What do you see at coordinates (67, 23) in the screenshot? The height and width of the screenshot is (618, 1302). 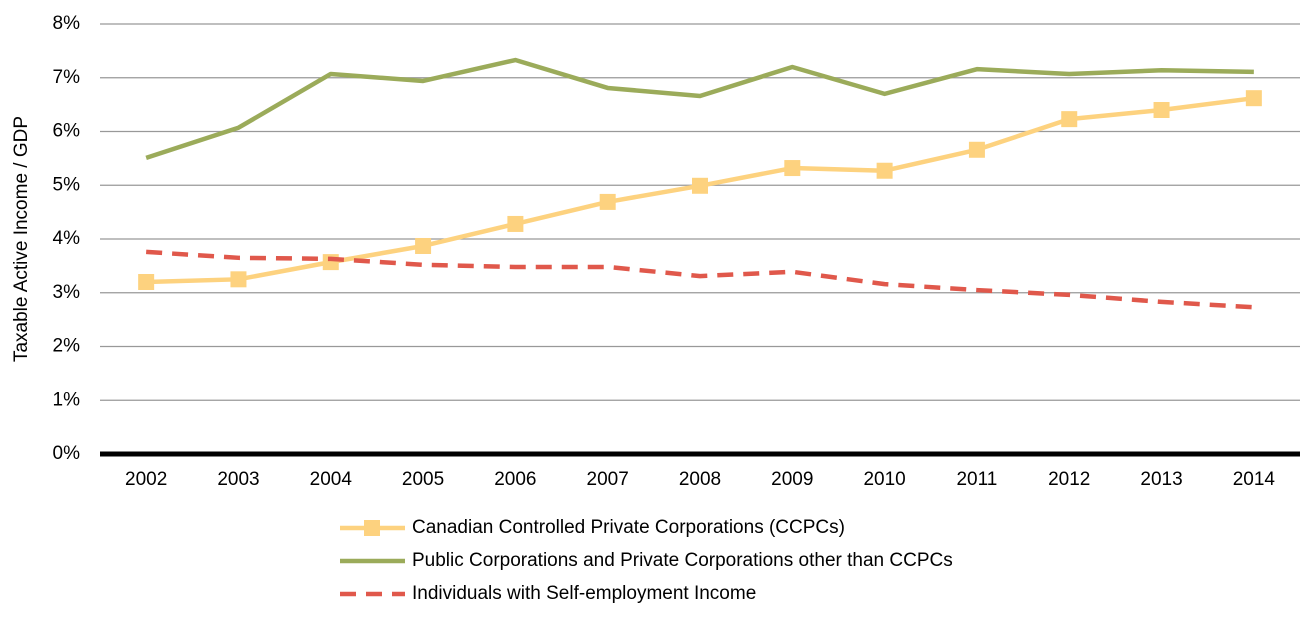 I see `y-tick-label: 8%` at bounding box center [67, 23].